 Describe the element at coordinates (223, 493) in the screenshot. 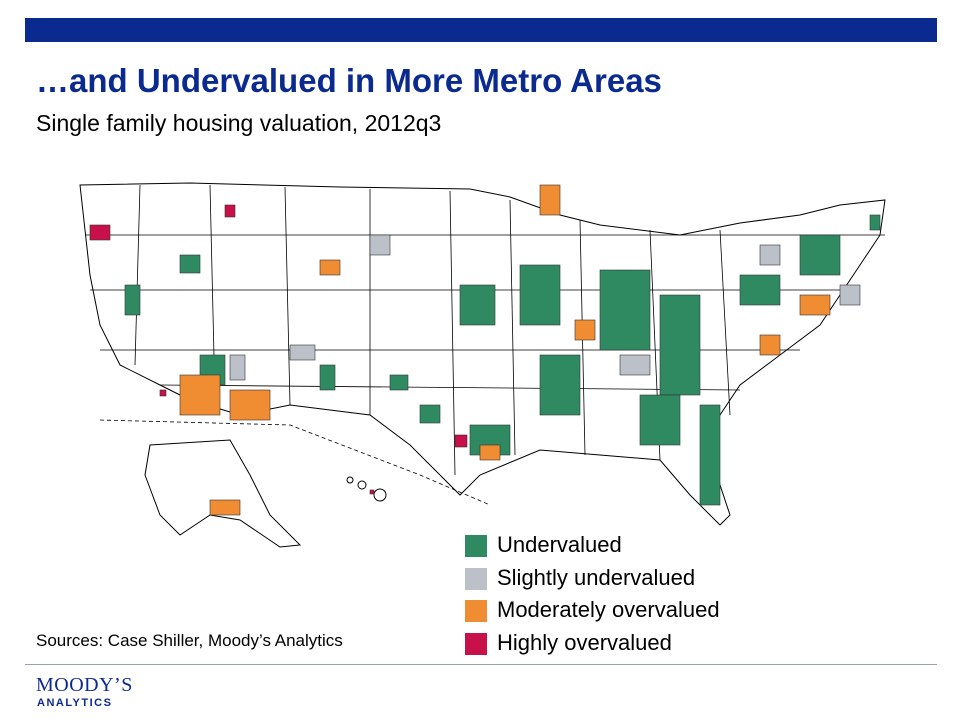

I see `alaska-outline` at that location.